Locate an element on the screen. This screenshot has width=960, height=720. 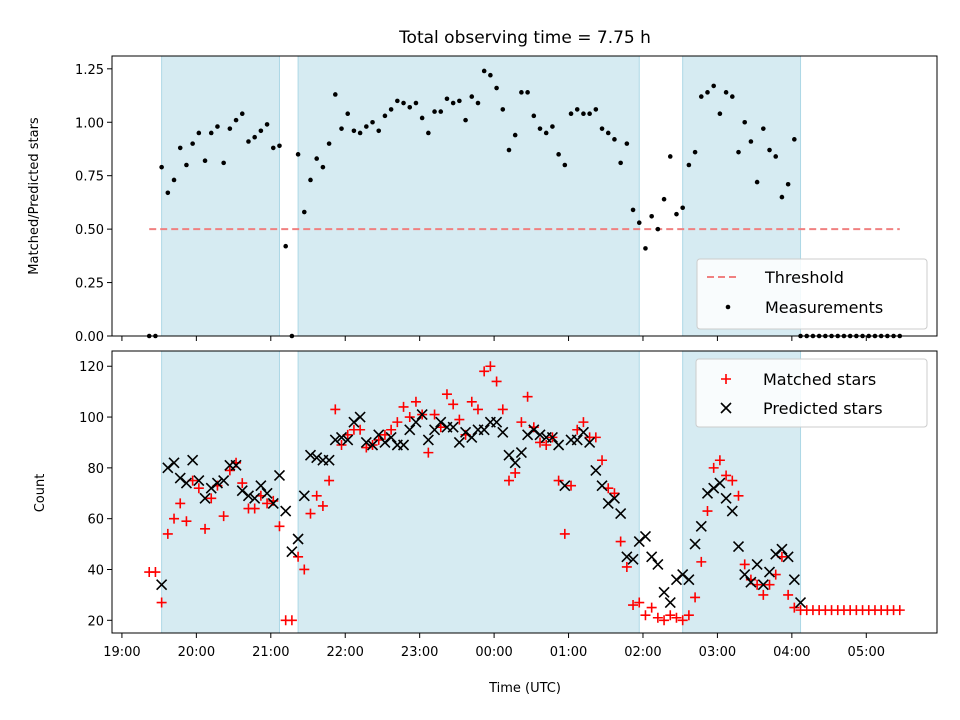
bottom-x-tick-label: 00:00 is located at coordinates (493, 652).